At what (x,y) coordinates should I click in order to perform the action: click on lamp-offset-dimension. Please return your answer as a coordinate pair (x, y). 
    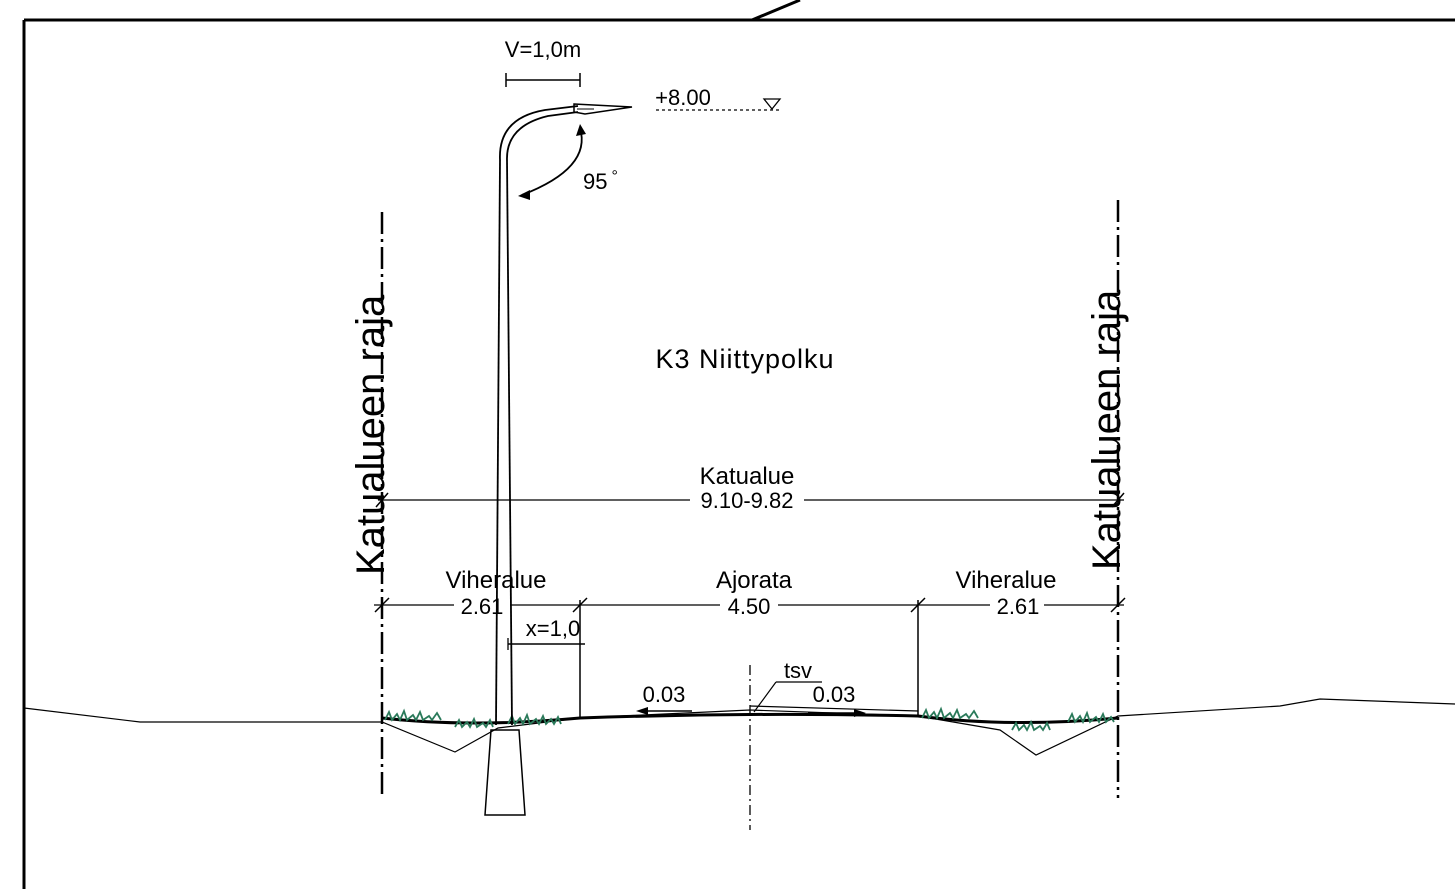
    Looking at the image, I should click on (546, 644).